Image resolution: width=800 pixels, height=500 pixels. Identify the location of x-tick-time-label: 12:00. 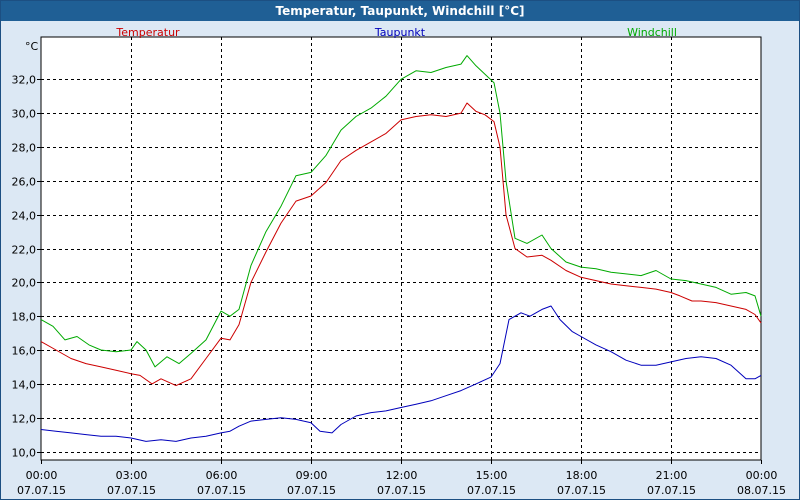
(402, 475).